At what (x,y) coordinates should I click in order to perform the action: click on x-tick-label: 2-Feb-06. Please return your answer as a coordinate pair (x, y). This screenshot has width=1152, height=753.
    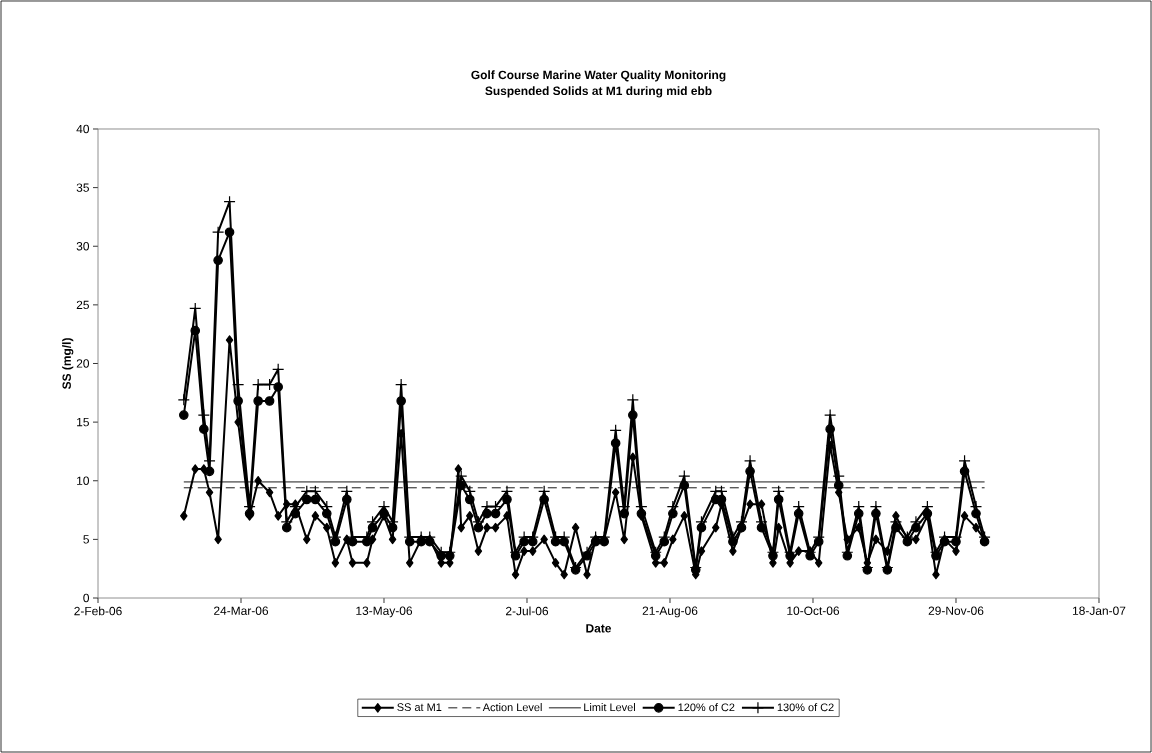
    Looking at the image, I should click on (98, 611).